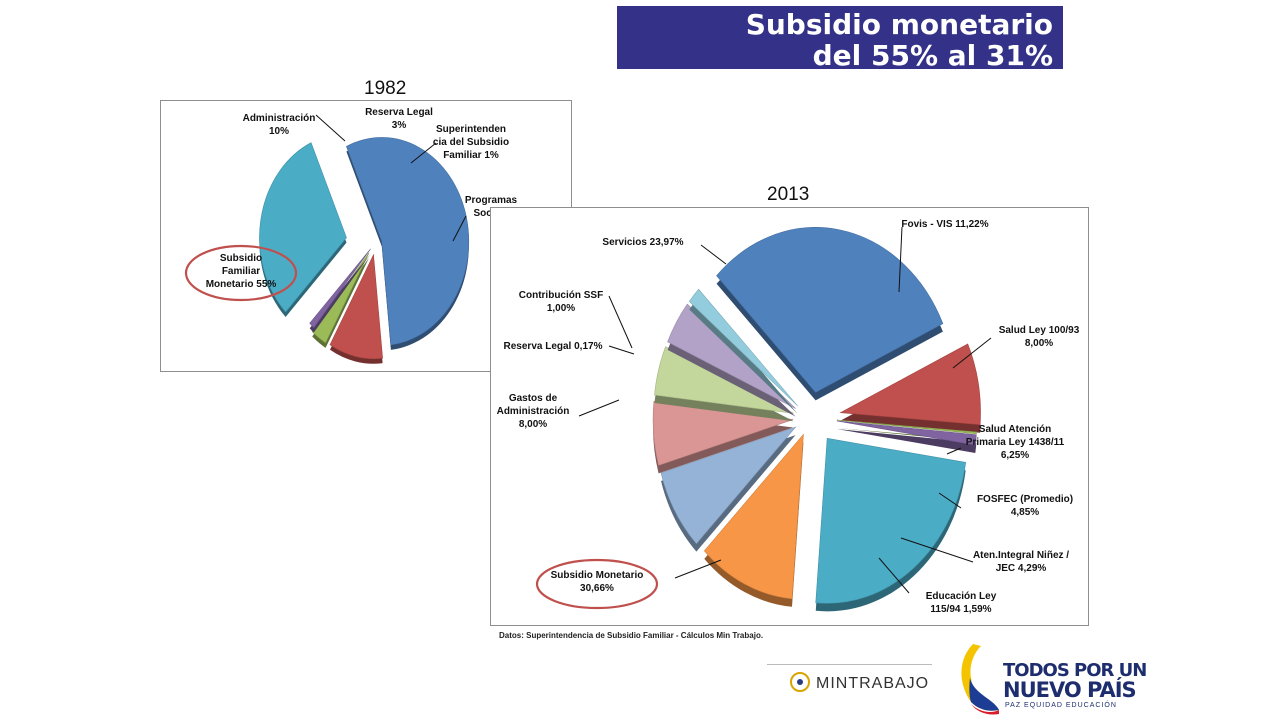 This screenshot has width=1280, height=720. What do you see at coordinates (932, 55) in the screenshot?
I see `slide-title-line-2: del 55% al 31%` at bounding box center [932, 55].